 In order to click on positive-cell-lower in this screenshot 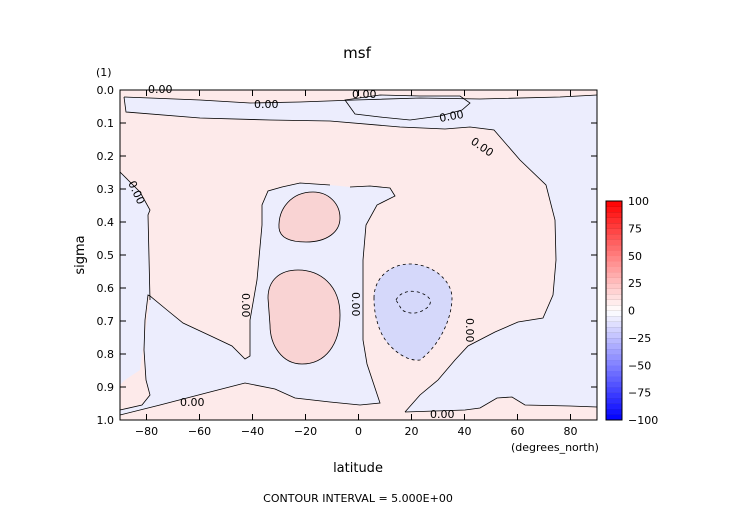, I will do `click(304, 317)`.